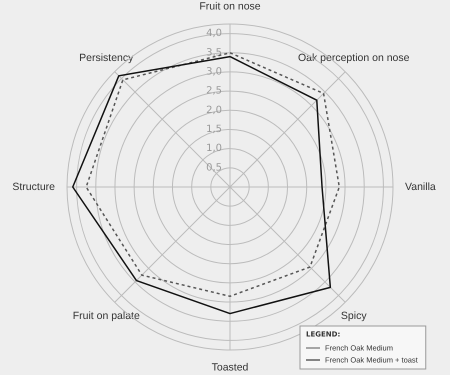  Describe the element at coordinates (230, 6) in the screenshot. I see `spoke-label: Fruit on nose` at that location.